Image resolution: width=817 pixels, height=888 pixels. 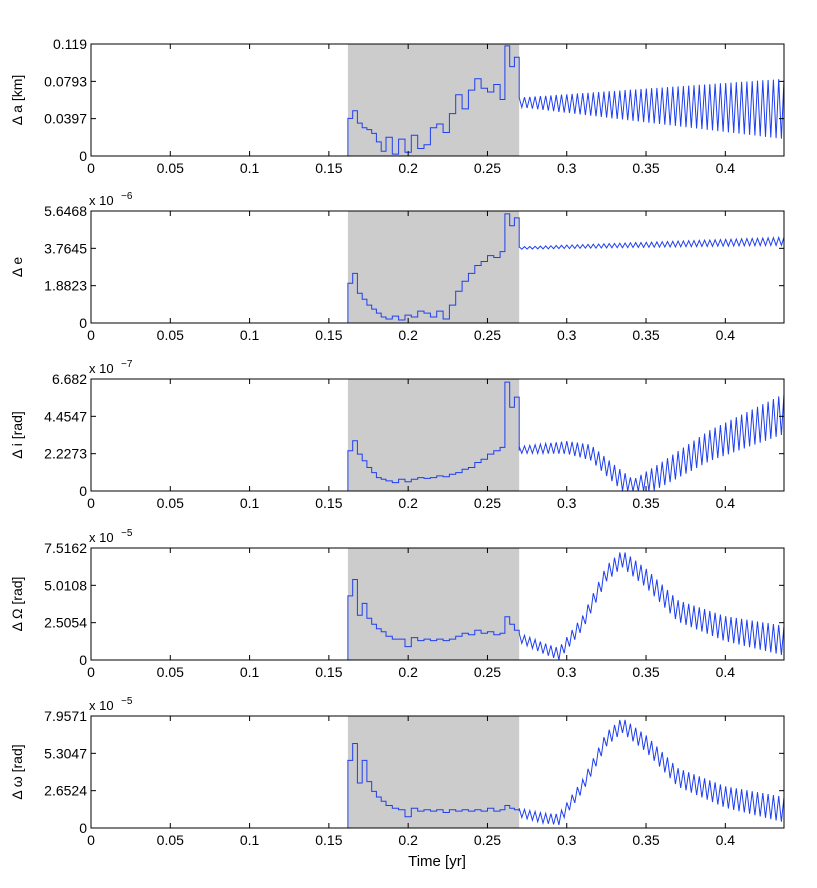 What do you see at coordinates (65, 753) in the screenshot?
I see `y-tick-label: 5.3047` at bounding box center [65, 753].